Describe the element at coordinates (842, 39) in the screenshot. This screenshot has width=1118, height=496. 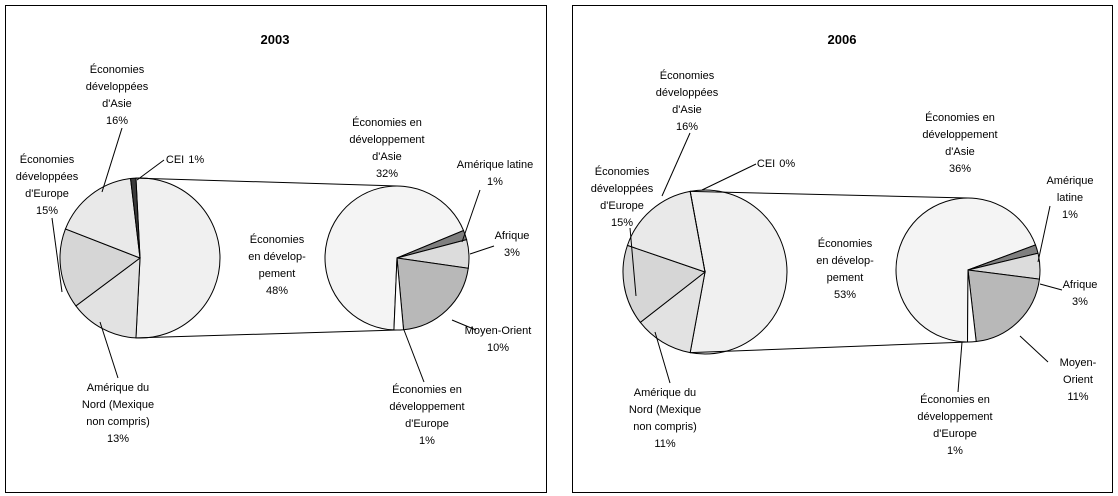
I see `chart-title: 2006` at that location.